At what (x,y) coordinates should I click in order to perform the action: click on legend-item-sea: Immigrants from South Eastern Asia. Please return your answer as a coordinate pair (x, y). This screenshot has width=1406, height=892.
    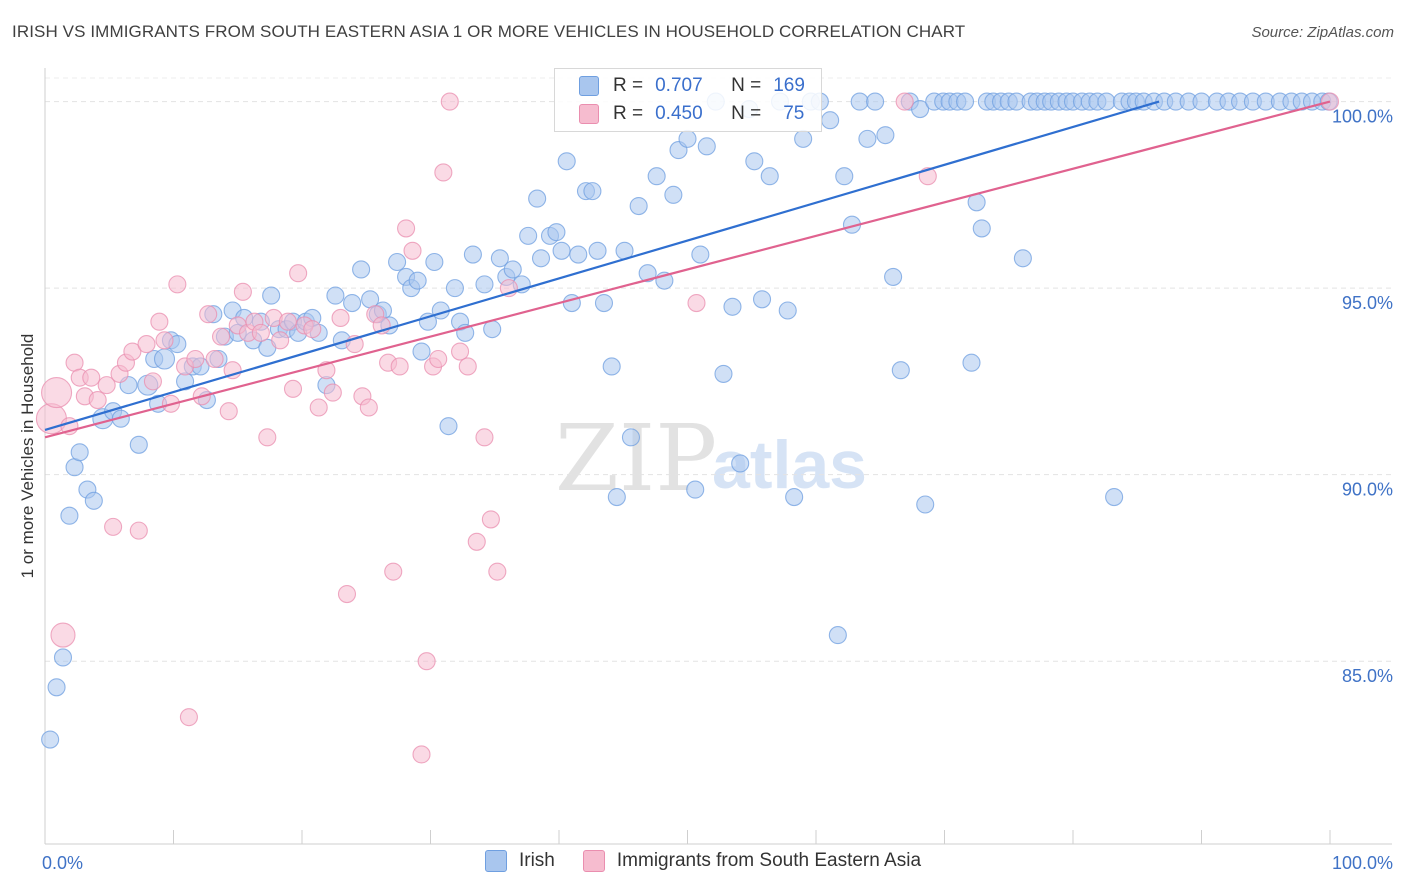
    Looking at the image, I should click on (752, 861).